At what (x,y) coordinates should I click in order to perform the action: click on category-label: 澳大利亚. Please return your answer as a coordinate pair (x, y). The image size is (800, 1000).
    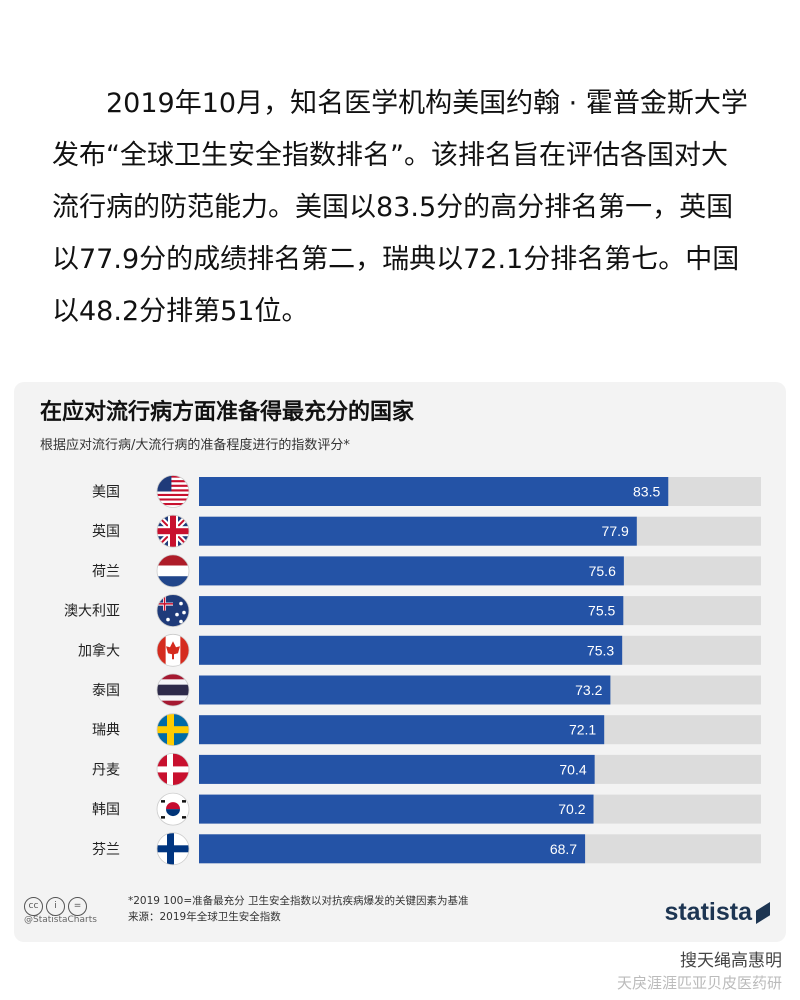
    Looking at the image, I should click on (92, 612).